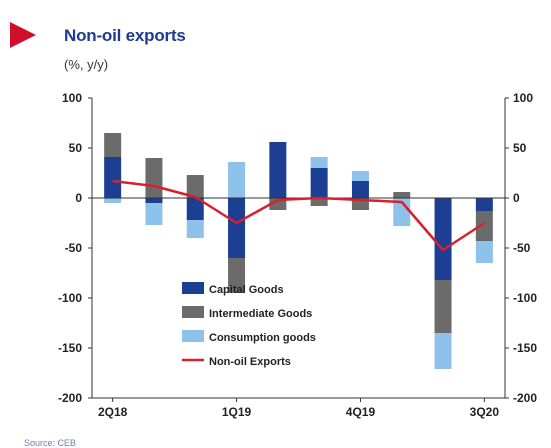 Image resolution: width=551 pixels, height=448 pixels. What do you see at coordinates (520, 148) in the screenshot?
I see `y-tick-label-right: 50` at bounding box center [520, 148].